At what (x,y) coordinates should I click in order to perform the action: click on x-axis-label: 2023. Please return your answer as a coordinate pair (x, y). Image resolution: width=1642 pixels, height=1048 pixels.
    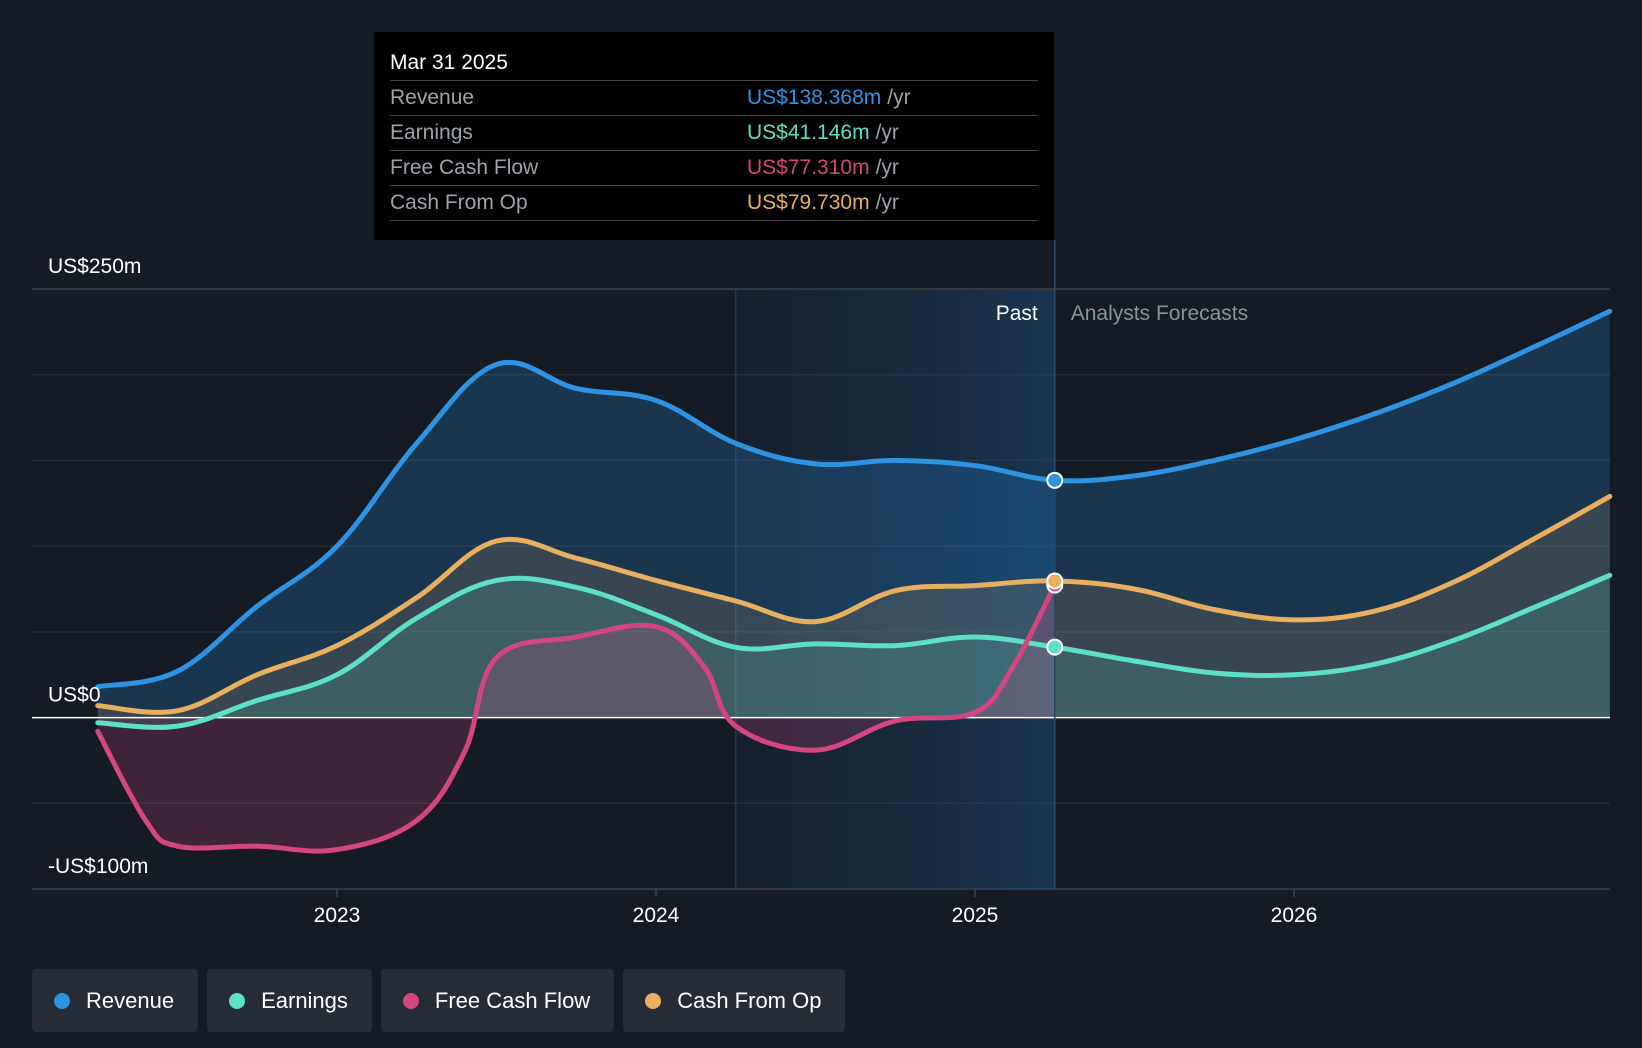
    Looking at the image, I should click on (337, 915).